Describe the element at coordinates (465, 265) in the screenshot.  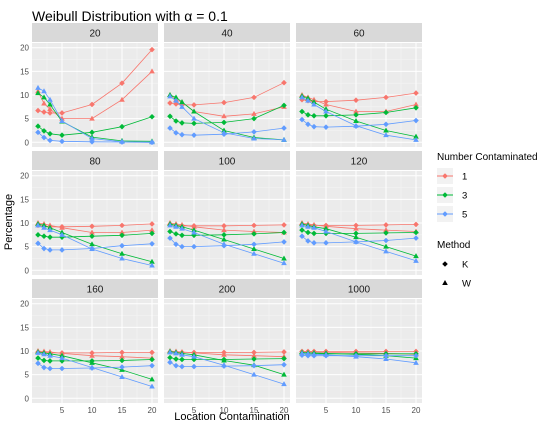
I see `legend-label: K` at that location.